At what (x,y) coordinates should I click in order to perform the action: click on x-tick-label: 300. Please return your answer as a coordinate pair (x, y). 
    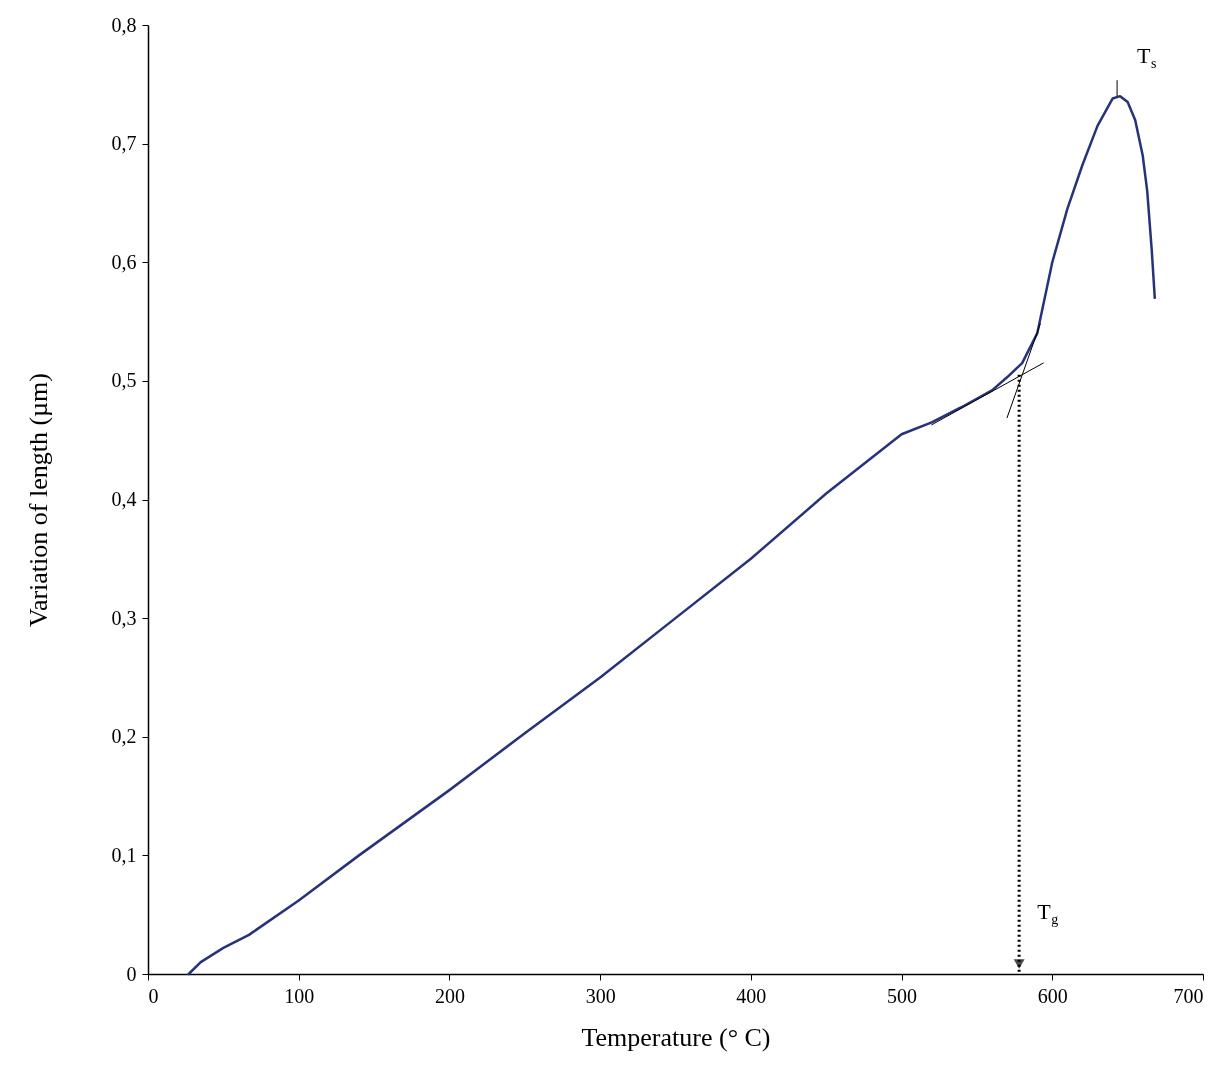
    Looking at the image, I should click on (600, 995).